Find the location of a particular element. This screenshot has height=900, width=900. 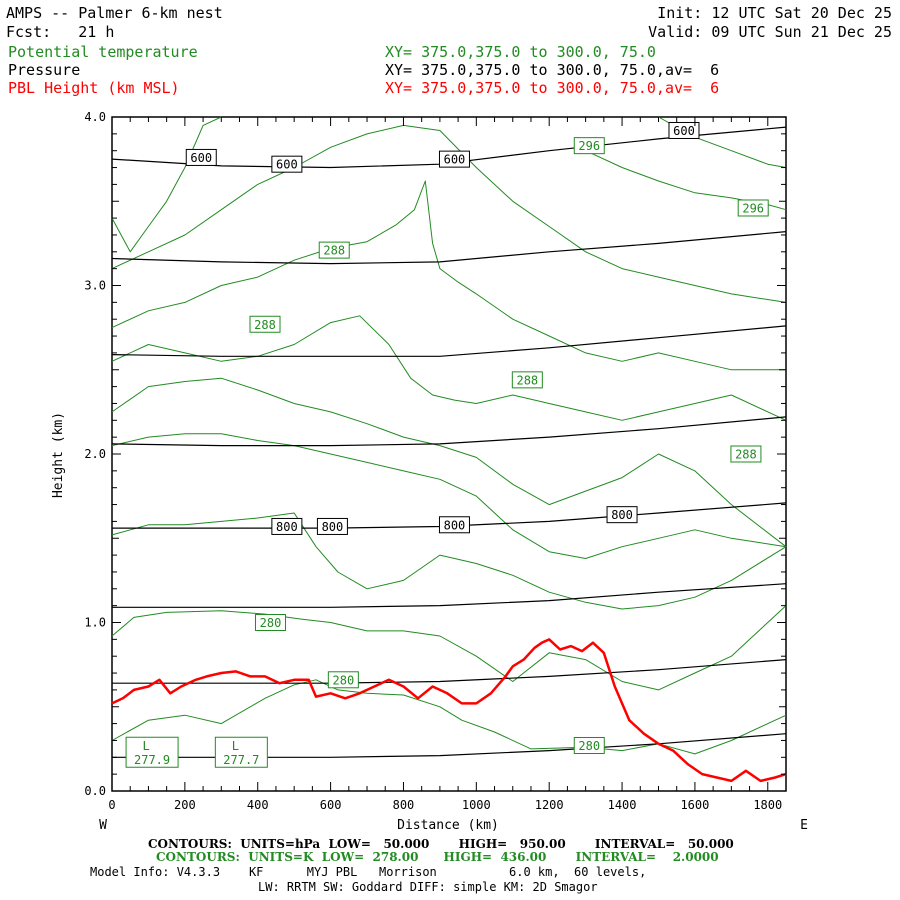

pressure-label-2: 600 is located at coordinates (455, 160).